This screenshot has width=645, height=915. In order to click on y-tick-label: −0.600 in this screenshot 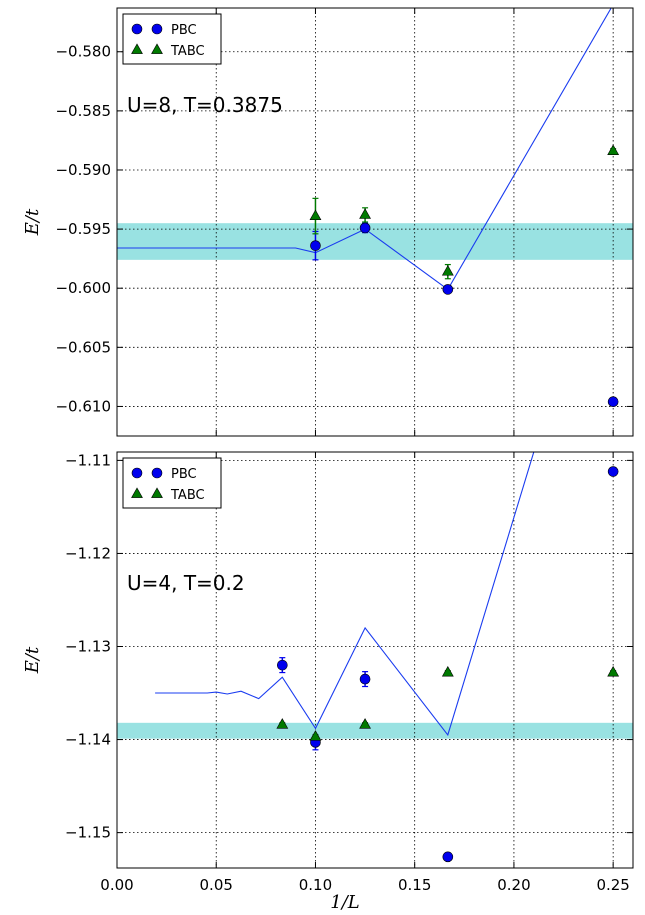, I will do `click(83, 288)`.